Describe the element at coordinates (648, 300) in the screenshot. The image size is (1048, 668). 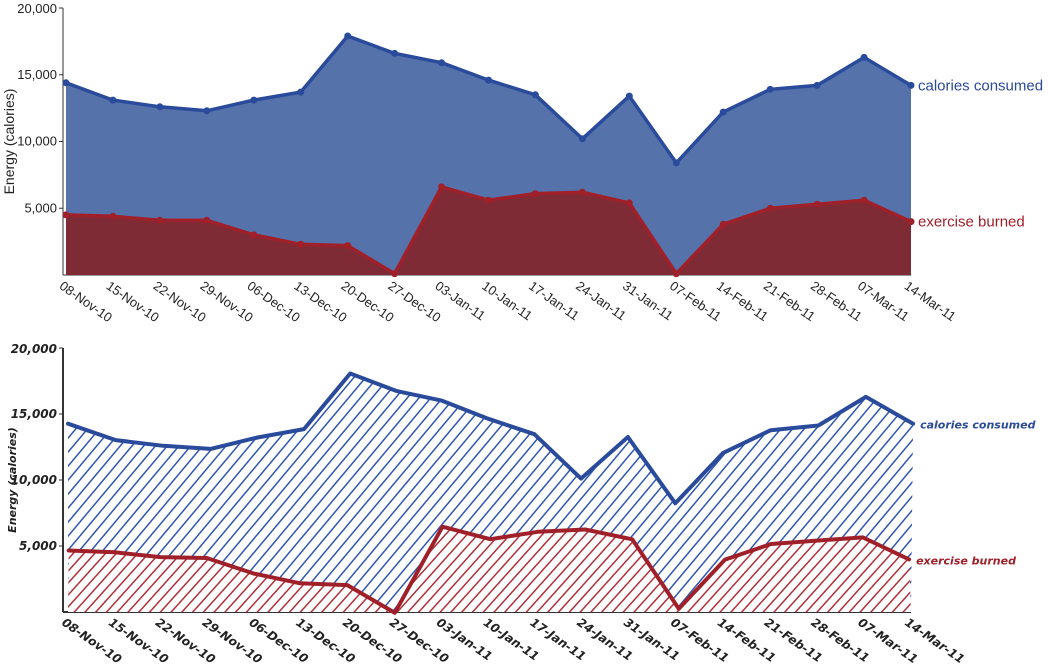
I see `x-tick-label: 31-Jan-11` at that location.